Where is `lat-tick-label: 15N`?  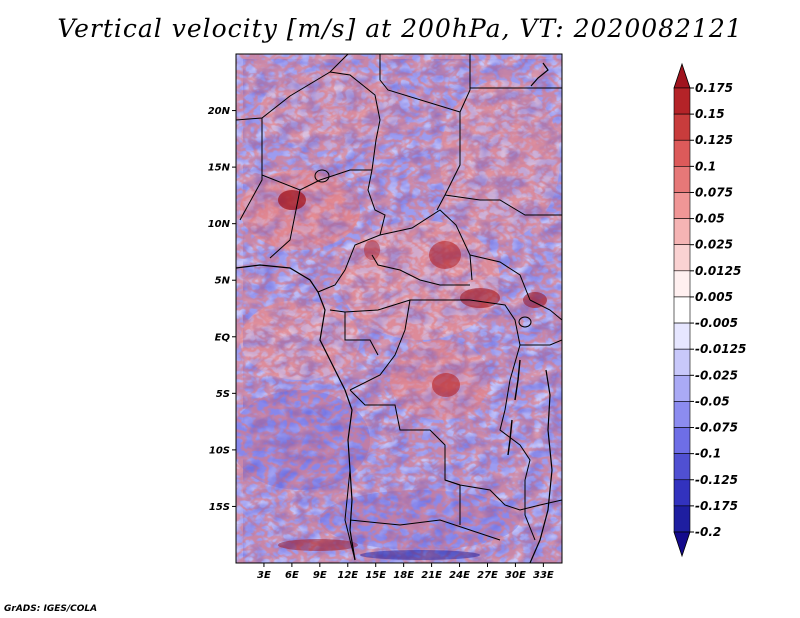 lat-tick-label: 15N is located at coordinates (219, 168).